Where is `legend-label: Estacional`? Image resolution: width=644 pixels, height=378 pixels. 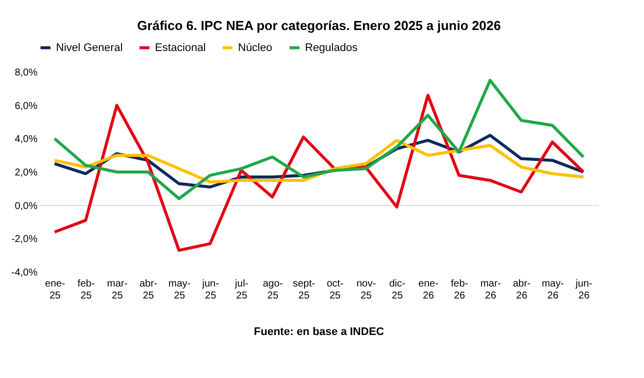
legend-label: Estacional is located at coordinates (180, 48).